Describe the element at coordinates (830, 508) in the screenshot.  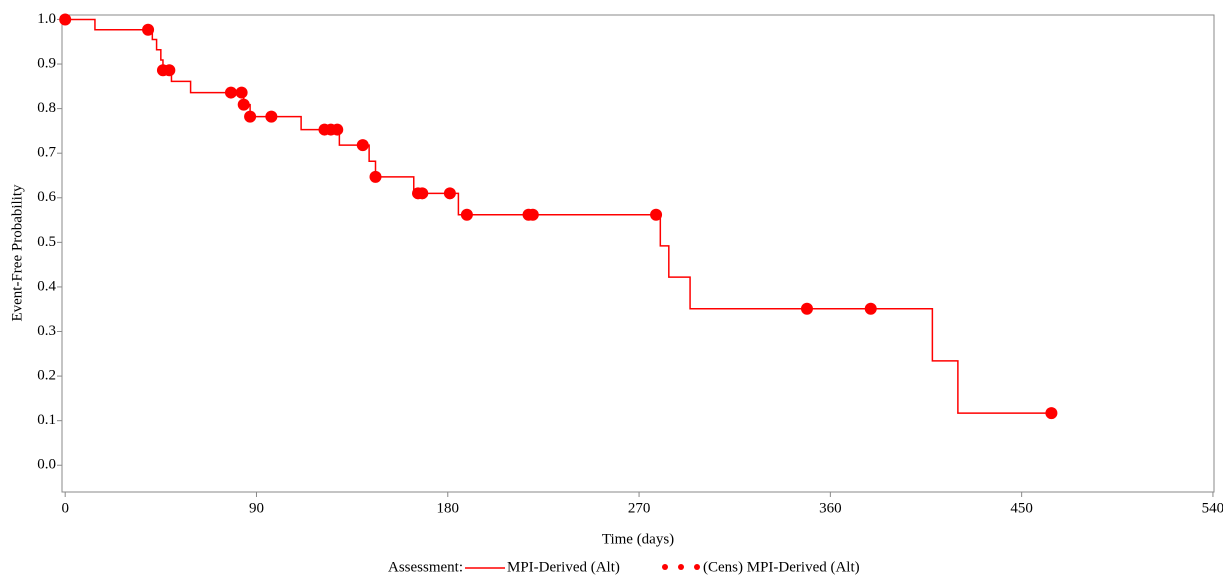
I see `x-tick-label: 360` at that location.